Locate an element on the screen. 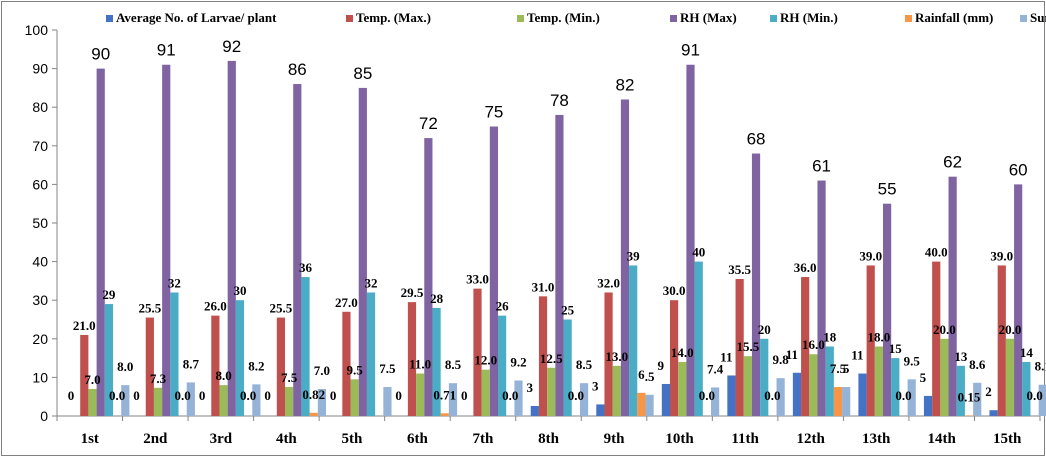  y-tick-label: 0 is located at coordinates (44, 416).